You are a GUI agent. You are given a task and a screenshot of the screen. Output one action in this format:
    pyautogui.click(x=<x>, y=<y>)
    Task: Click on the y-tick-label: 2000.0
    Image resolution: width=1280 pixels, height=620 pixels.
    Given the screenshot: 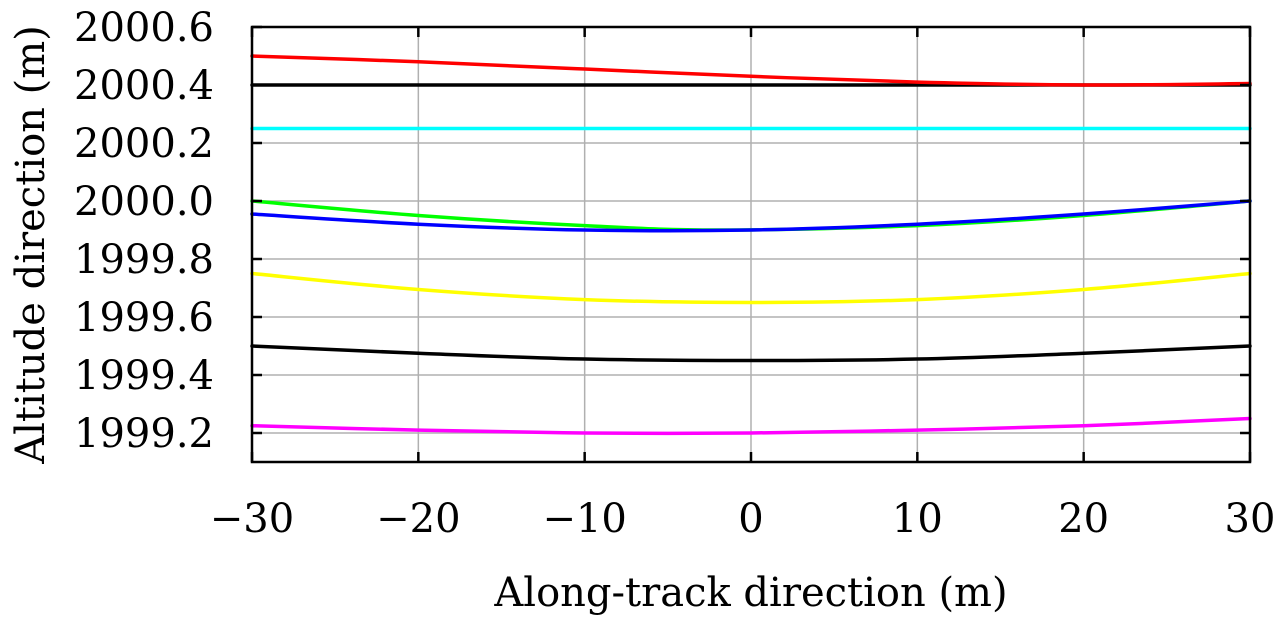 What is the action you would take?
    pyautogui.click(x=144, y=202)
    